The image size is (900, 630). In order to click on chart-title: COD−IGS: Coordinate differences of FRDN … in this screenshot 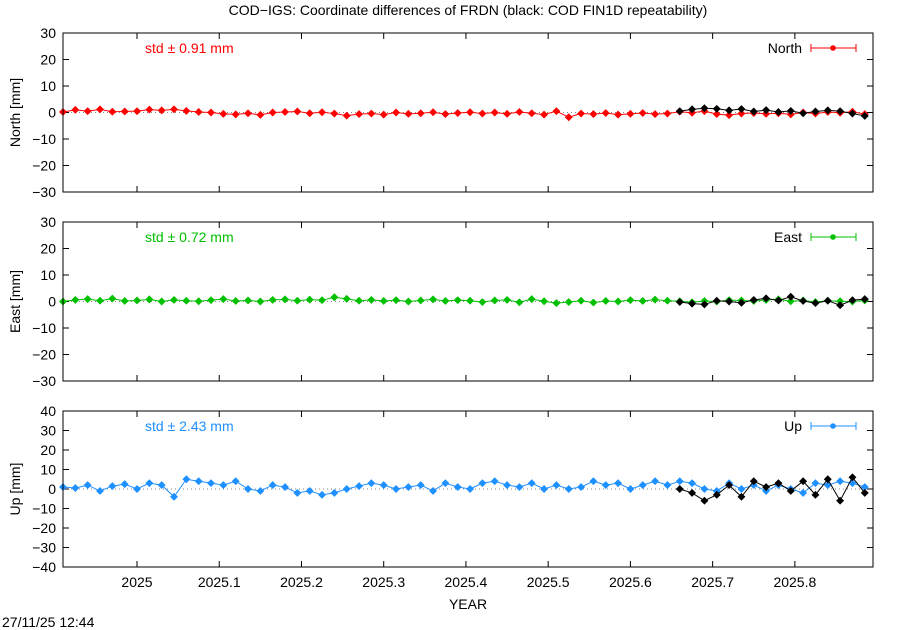, I will do `click(468, 10)`.